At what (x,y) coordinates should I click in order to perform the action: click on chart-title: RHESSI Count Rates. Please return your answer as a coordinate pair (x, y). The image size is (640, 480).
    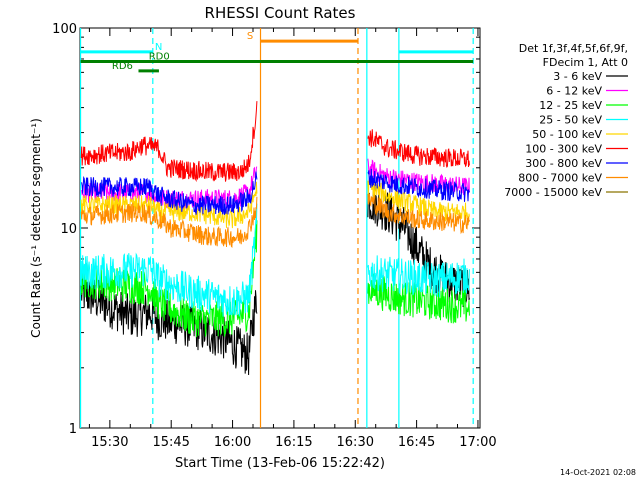
    Looking at the image, I should click on (280, 13).